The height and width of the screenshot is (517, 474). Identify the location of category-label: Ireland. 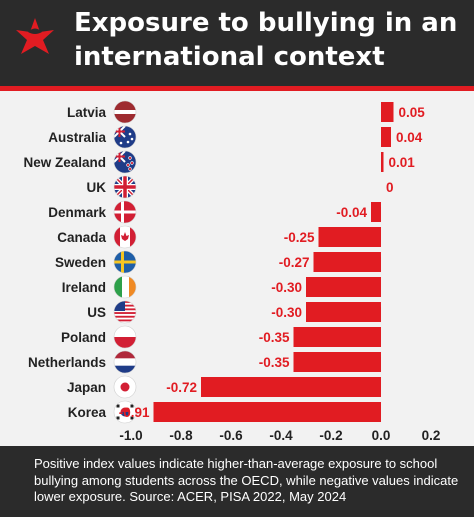
(84, 287).